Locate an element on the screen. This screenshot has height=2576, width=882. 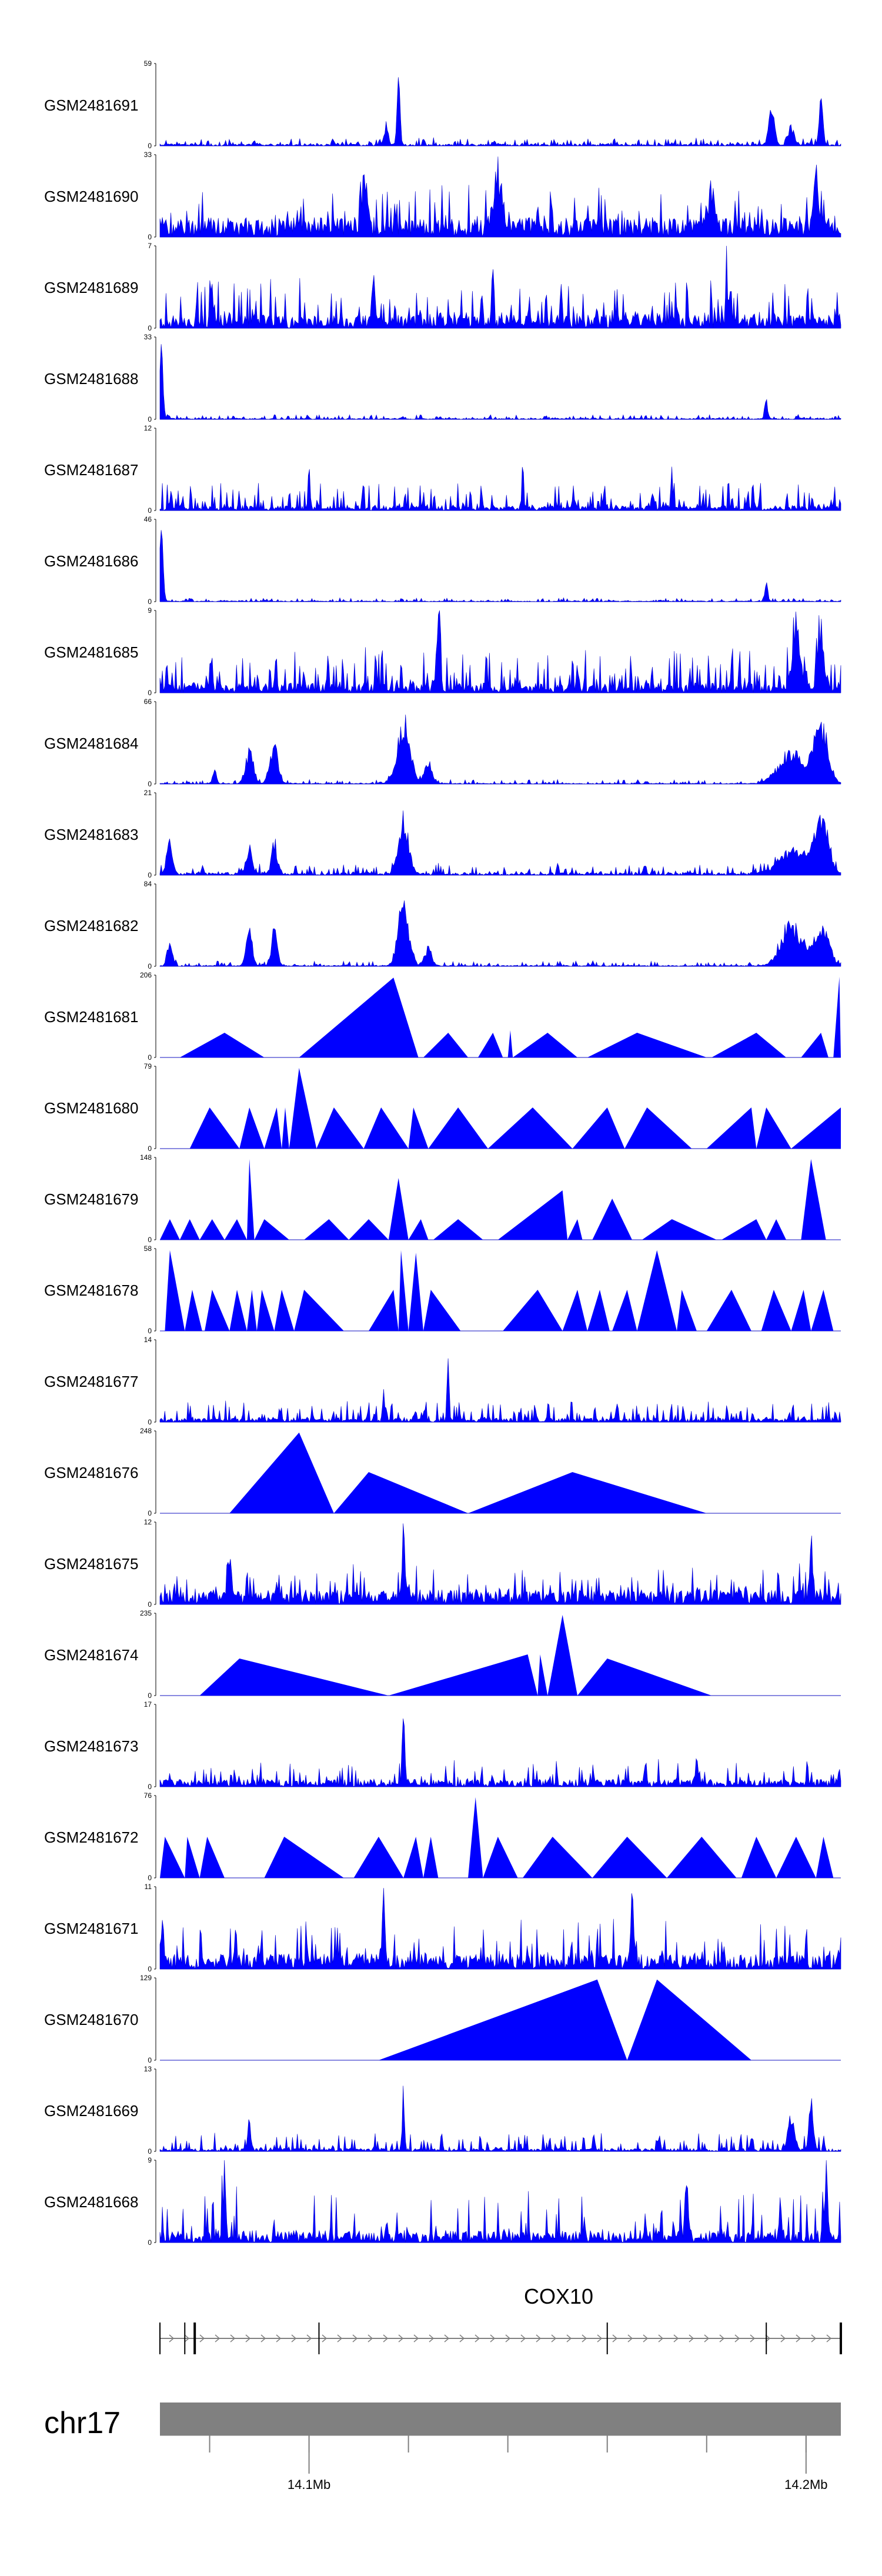
y-max-label: 235 is located at coordinates (146, 1613).